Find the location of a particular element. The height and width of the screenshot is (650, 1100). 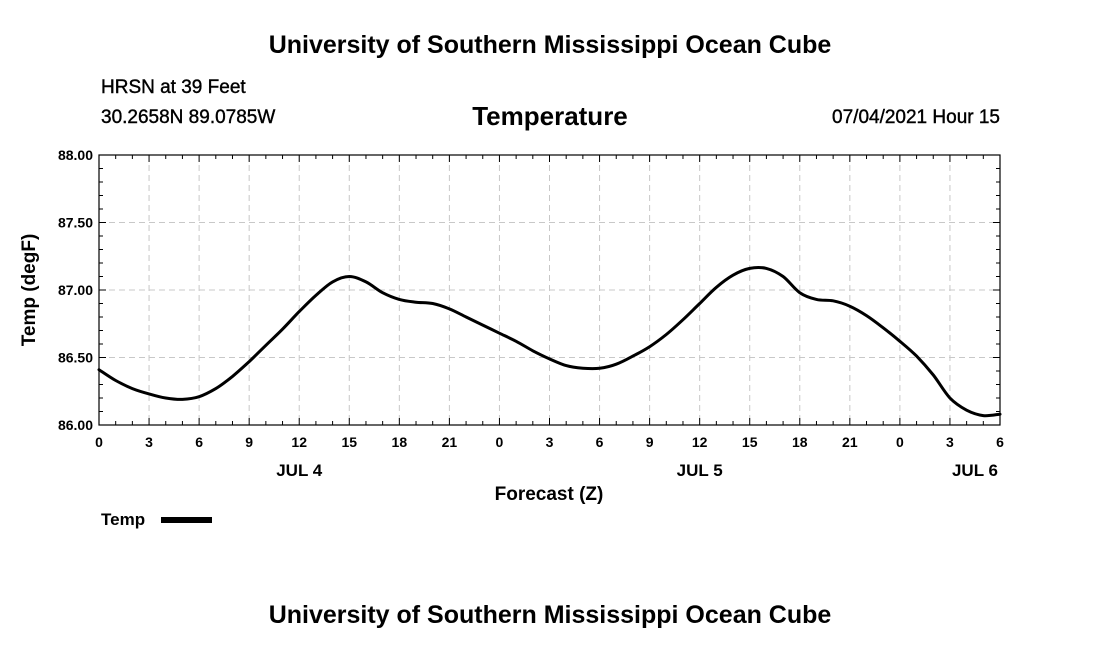

legend: Temp is located at coordinates (156, 519).